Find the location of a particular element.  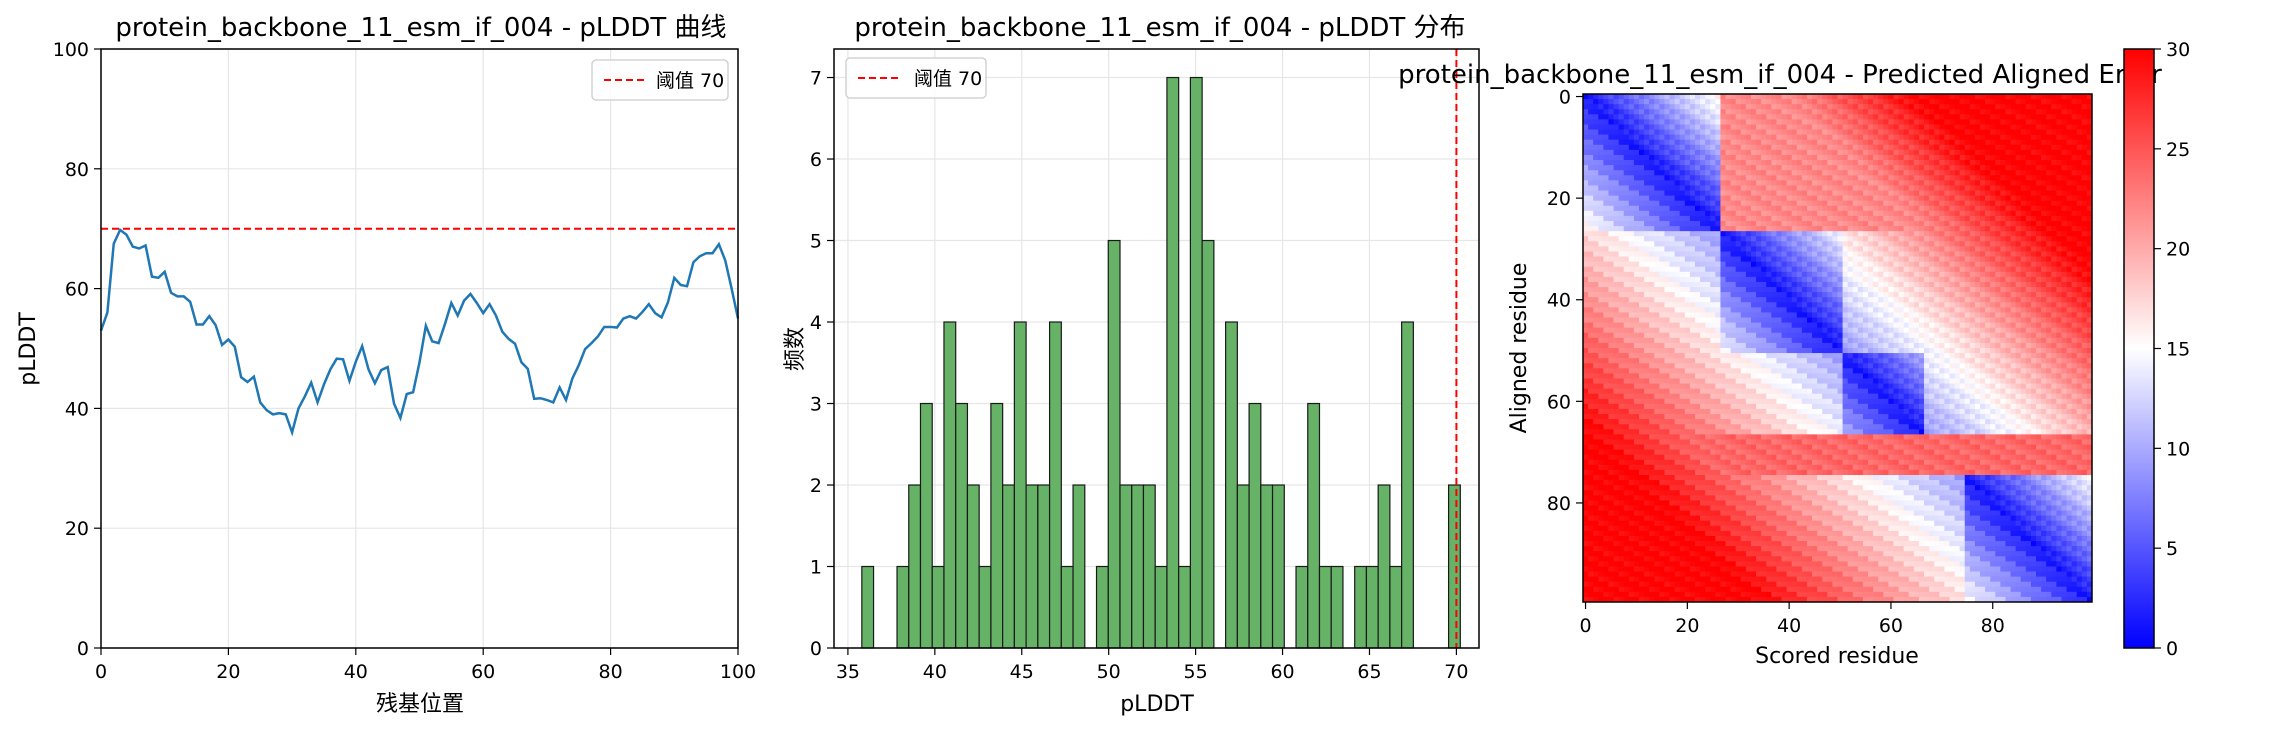

histogram-bar is located at coordinates (1138, 566).